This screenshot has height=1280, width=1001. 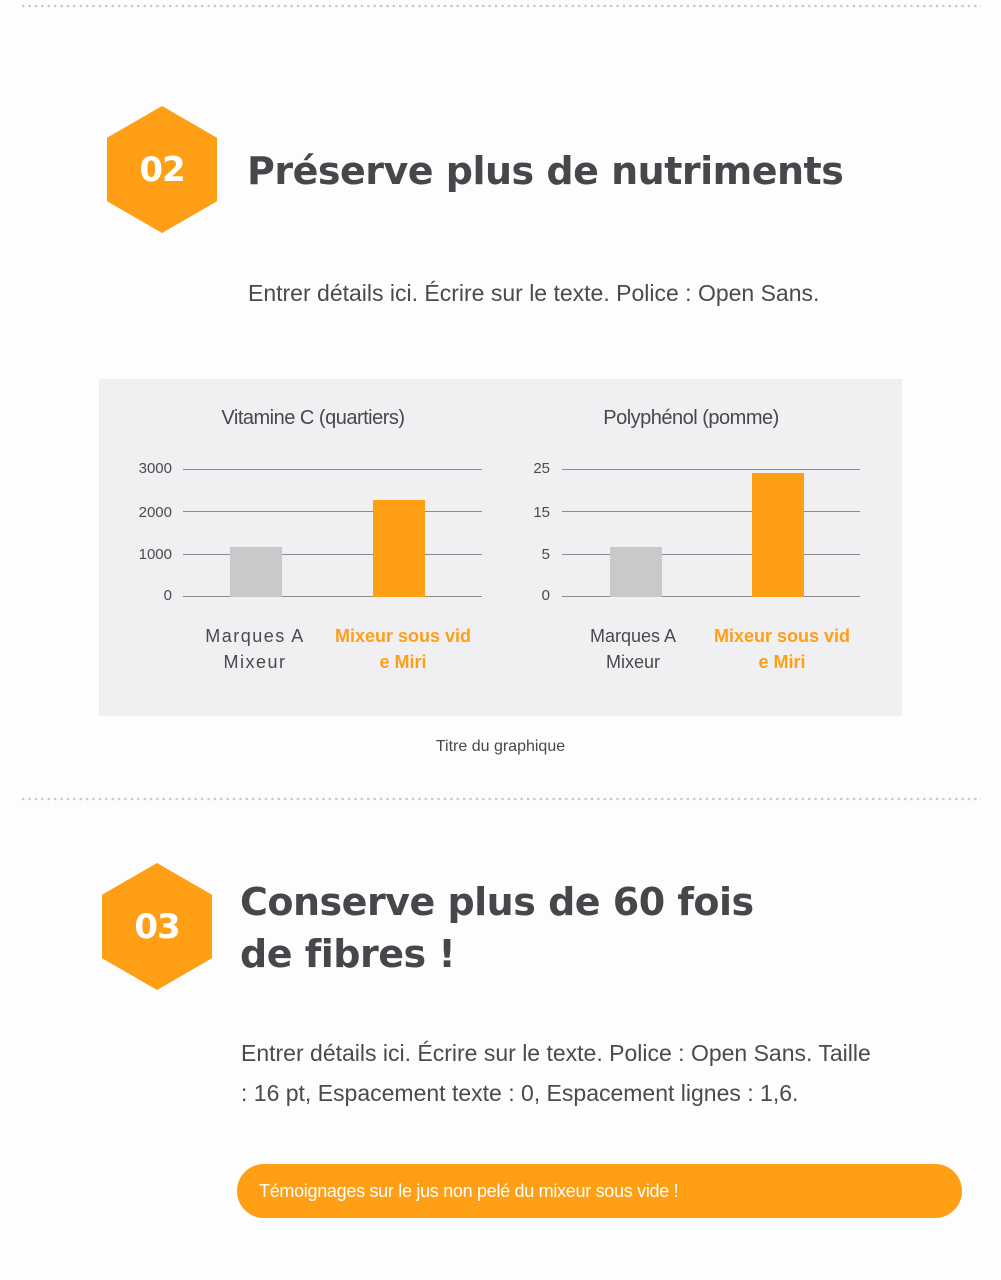 I want to click on section-divider, so click(x=500, y=799).